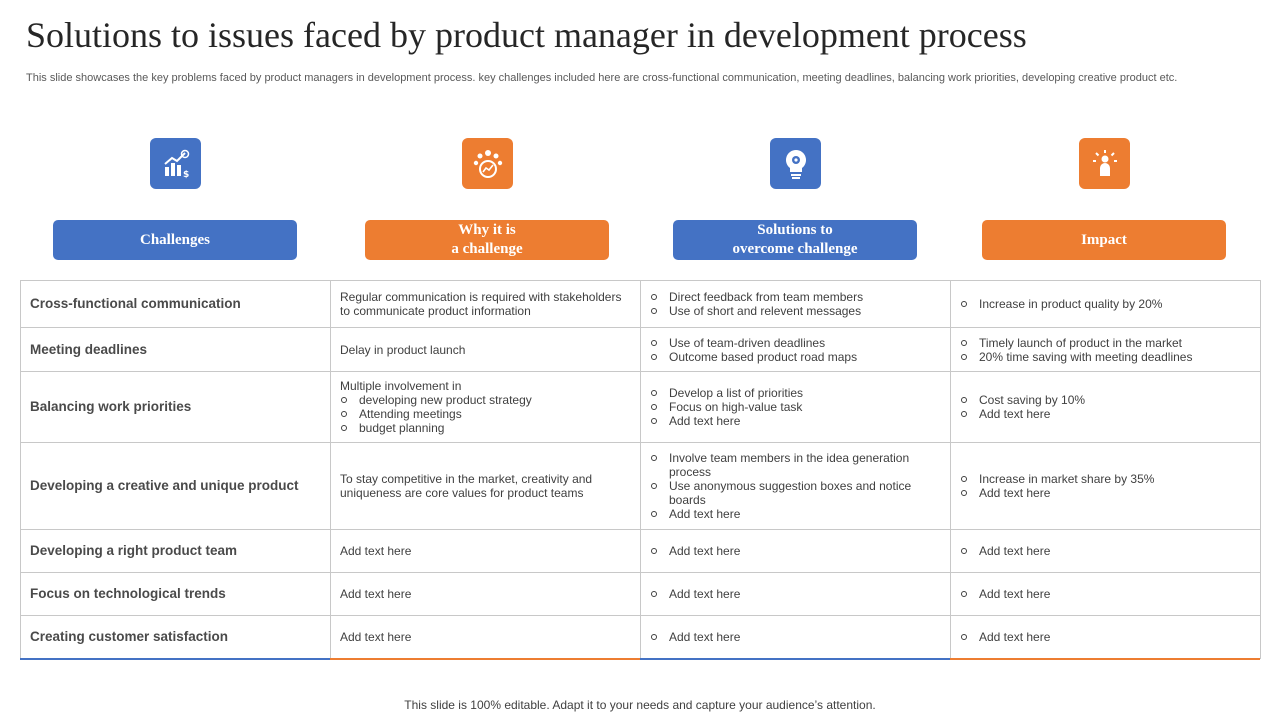  What do you see at coordinates (795, 357) in the screenshot?
I see `solution-bullet: Outcome based product road maps` at bounding box center [795, 357].